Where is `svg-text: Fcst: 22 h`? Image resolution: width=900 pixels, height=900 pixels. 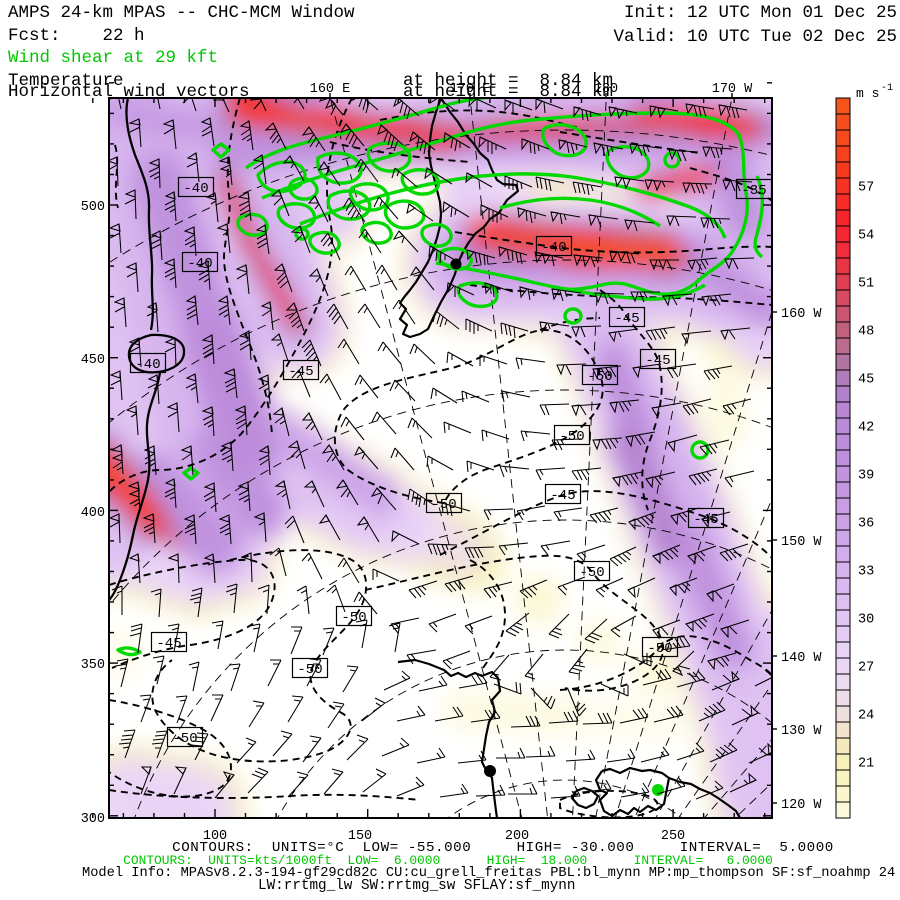 svg-text: Fcst: 22 h is located at coordinates (76, 36).